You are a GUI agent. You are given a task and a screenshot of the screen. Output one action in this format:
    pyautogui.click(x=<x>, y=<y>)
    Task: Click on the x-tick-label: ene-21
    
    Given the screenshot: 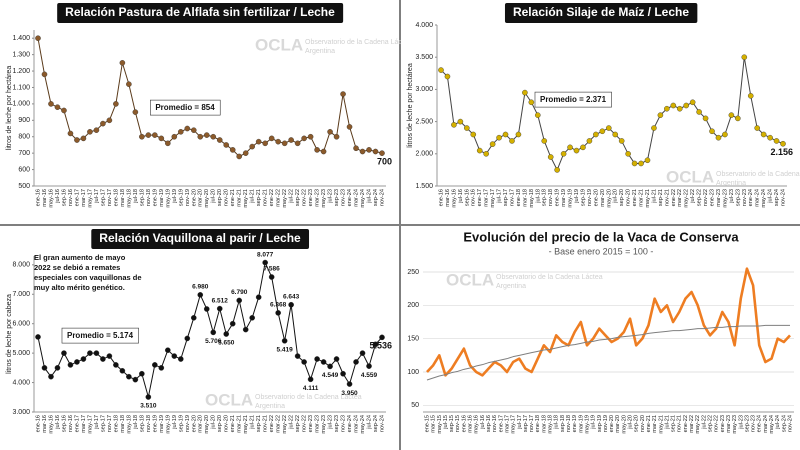 What is the action you would take?
    pyautogui.click(x=635, y=197)
    